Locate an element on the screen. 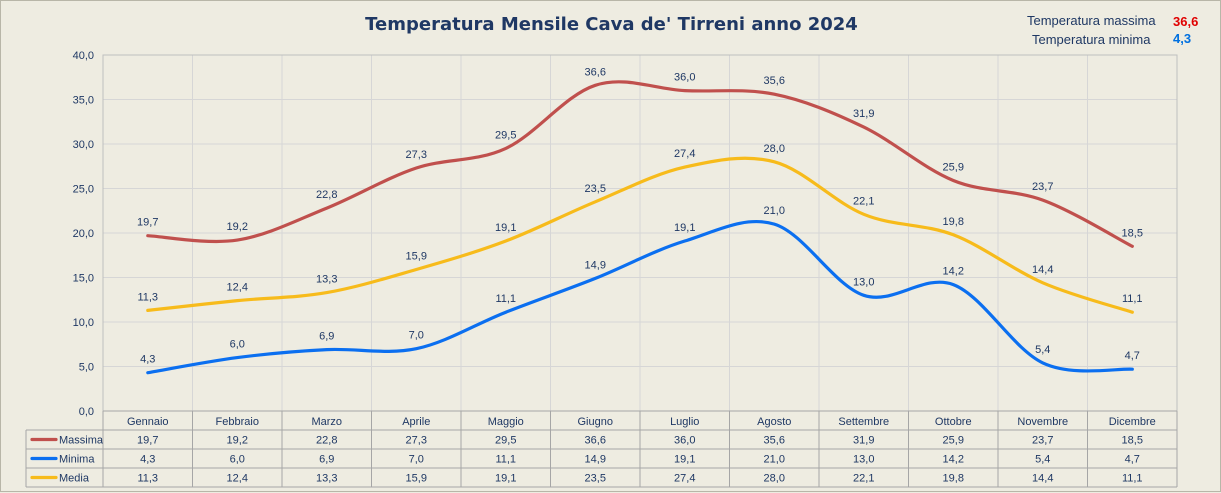  table-cell-massima: 25,9 is located at coordinates (953, 441).